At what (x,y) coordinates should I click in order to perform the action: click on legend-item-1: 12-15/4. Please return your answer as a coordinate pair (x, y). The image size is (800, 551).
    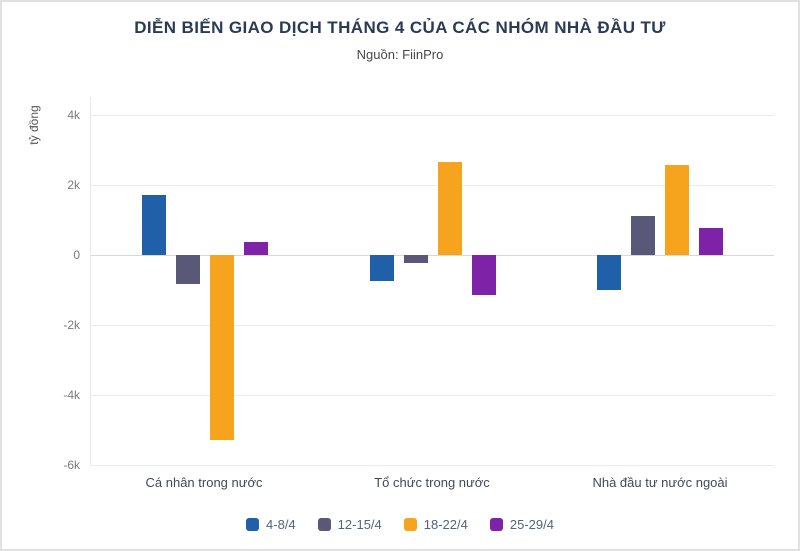
    Looking at the image, I should click on (349, 524).